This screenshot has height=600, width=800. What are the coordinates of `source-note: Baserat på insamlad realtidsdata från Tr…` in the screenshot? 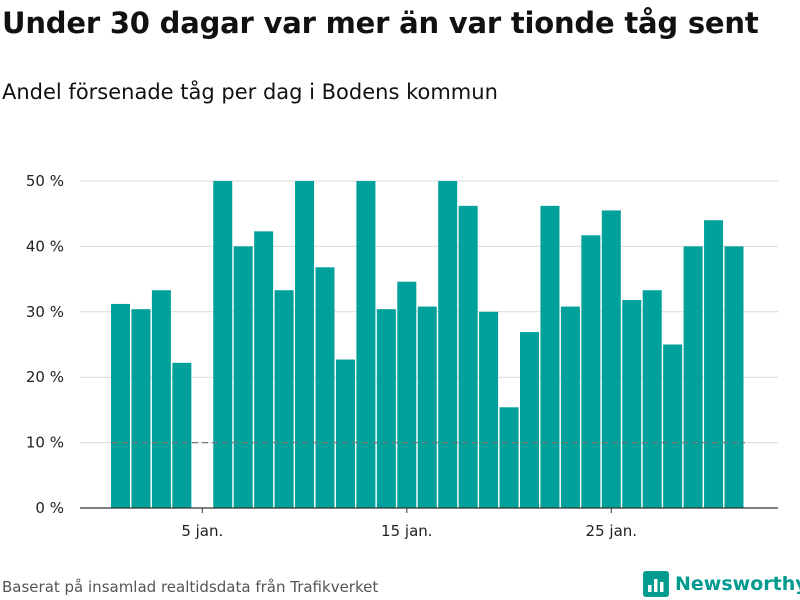 It's located at (190, 587).